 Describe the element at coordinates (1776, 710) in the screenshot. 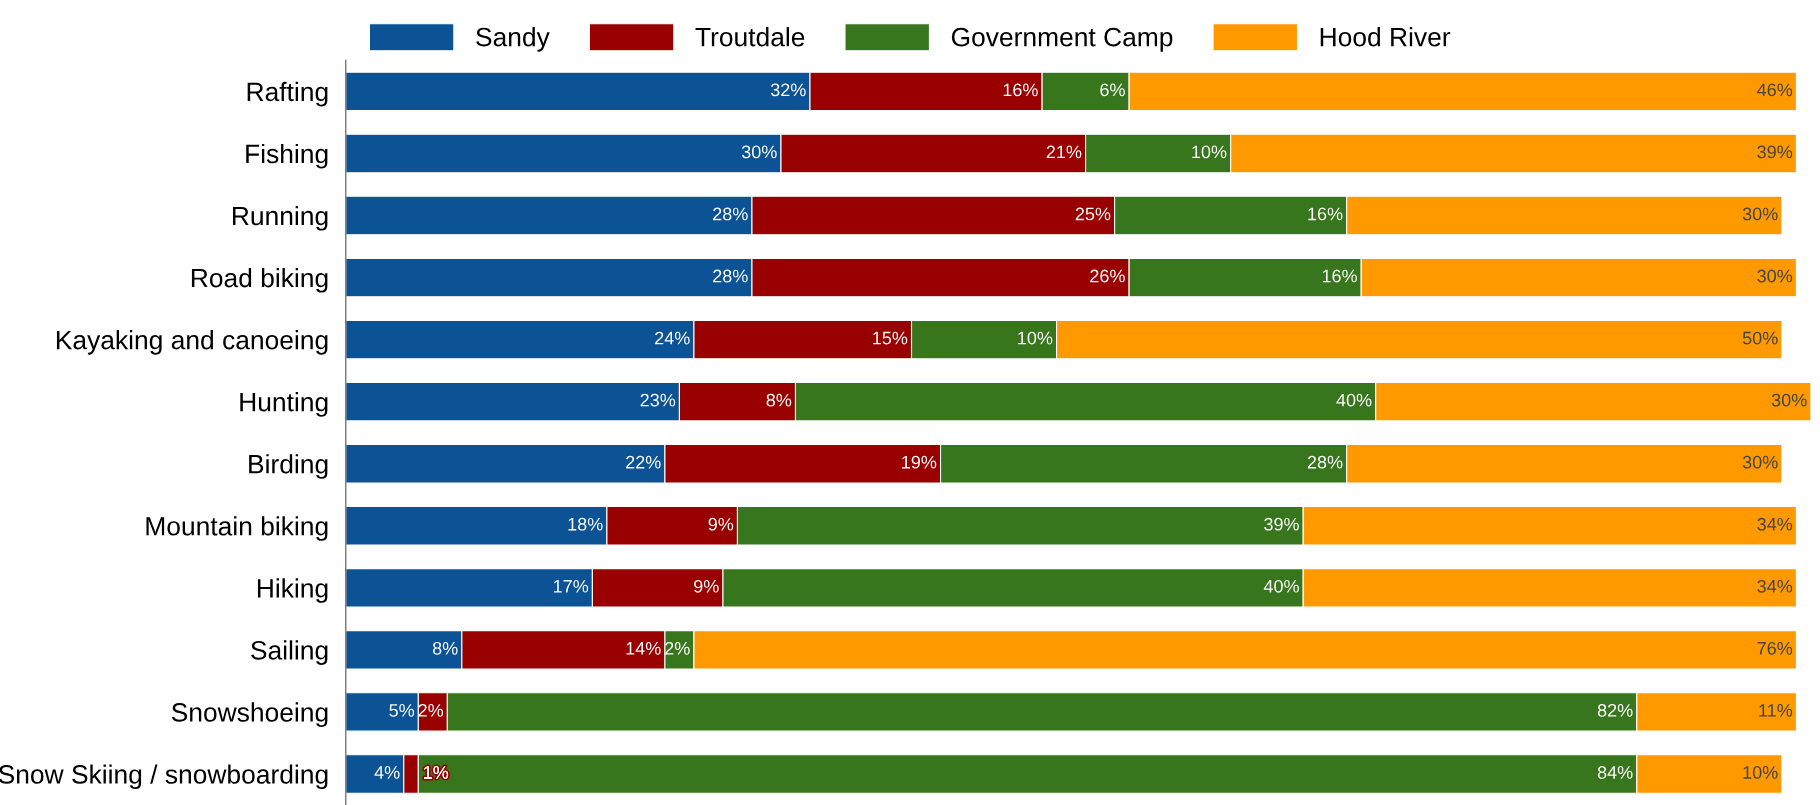

I see `data-label: 11%` at that location.